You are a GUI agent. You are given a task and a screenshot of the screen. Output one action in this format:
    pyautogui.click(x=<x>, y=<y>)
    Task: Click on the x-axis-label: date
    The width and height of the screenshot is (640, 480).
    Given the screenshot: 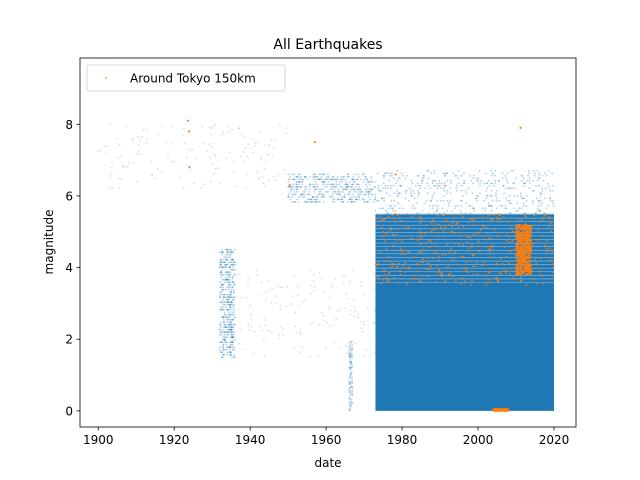 What is the action you would take?
    pyautogui.click(x=327, y=463)
    